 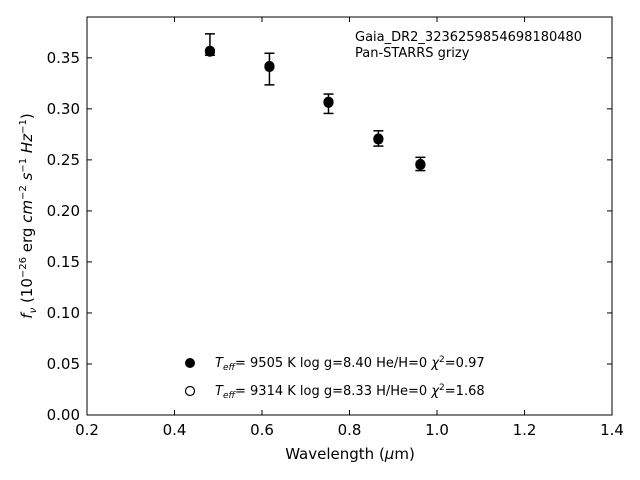 What do you see at coordinates (612, 430) in the screenshot?
I see `x-tick-label: 1.4` at bounding box center [612, 430].